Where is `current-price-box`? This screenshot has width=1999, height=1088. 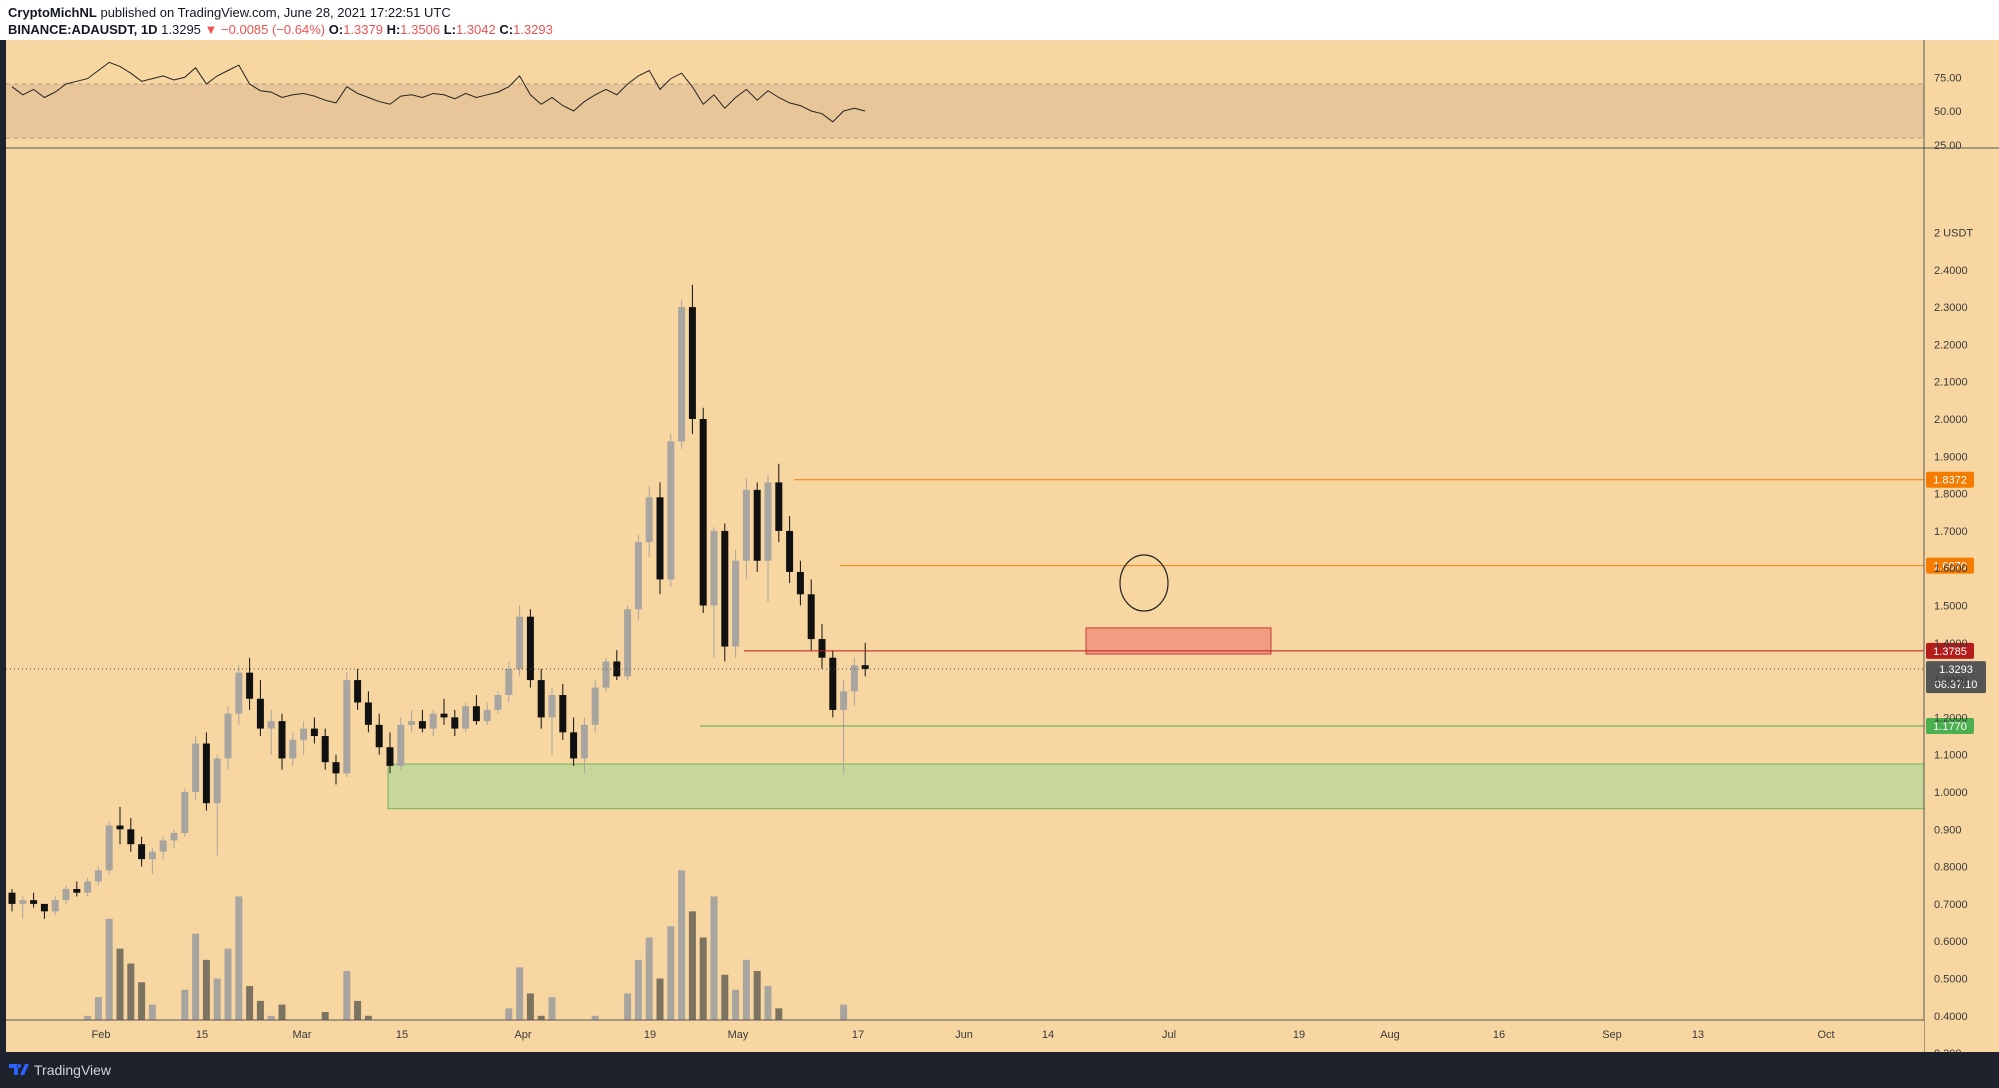 current-price-box is located at coordinates (1956, 677).